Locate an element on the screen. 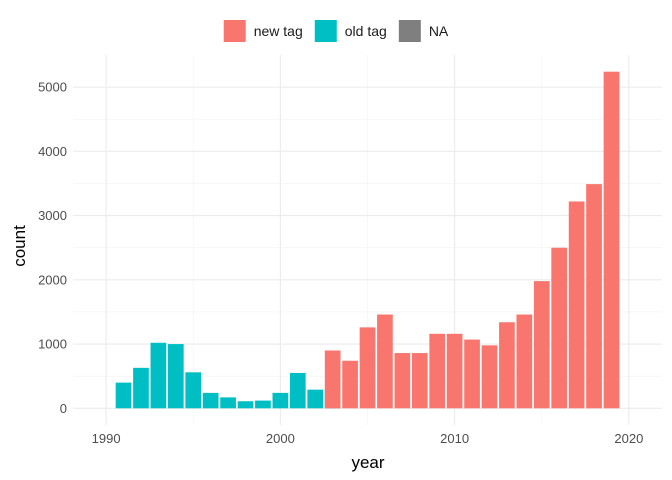 The width and height of the screenshot is (672, 480). y-axis-title: count is located at coordinates (19, 246).